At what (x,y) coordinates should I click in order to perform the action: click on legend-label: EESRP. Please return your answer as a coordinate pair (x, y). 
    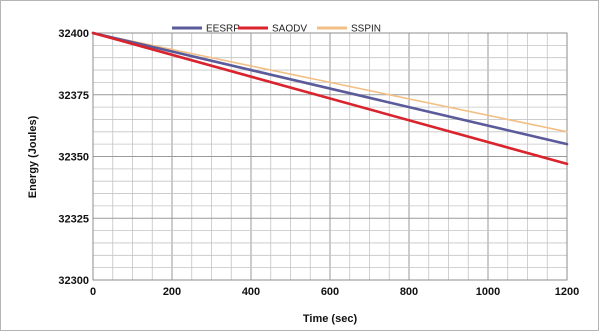
    Looking at the image, I should click on (223, 29).